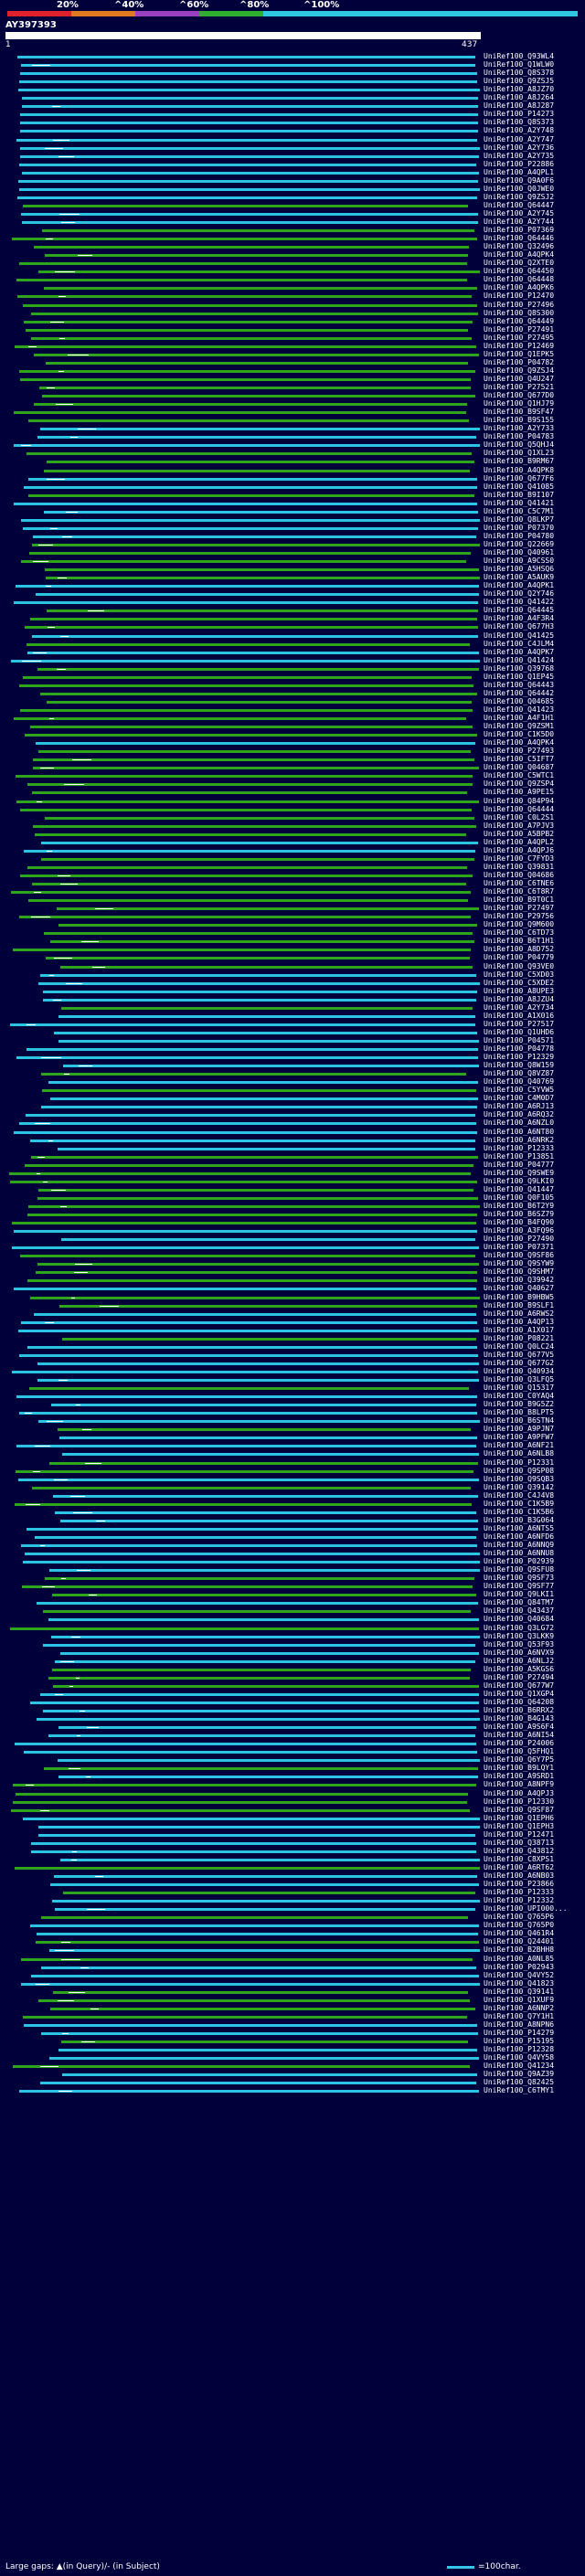 Image resolution: width=585 pixels, height=2576 pixels. I want to click on hit-row: UniRef100_Q8S378, so click(293, 73).